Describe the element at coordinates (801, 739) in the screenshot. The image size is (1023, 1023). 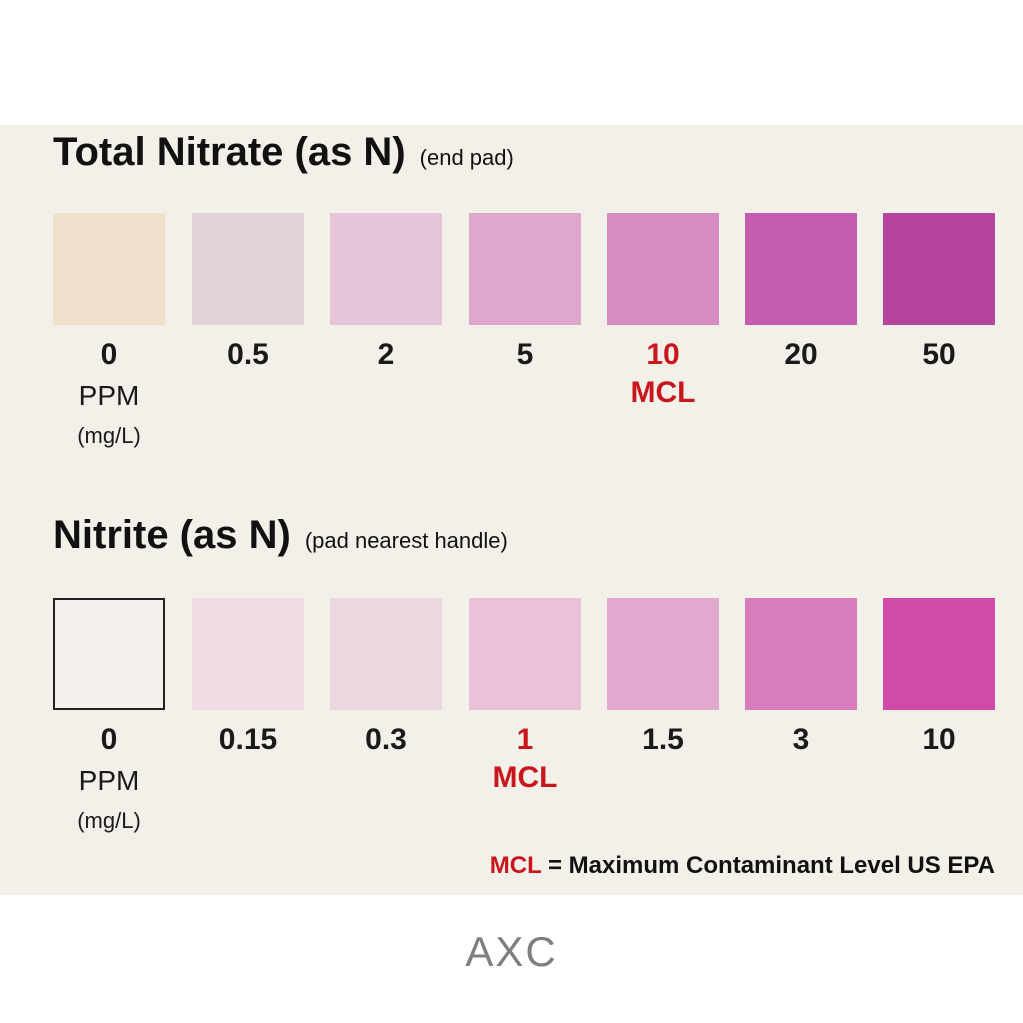
I see `swatch-value: 3` at that location.